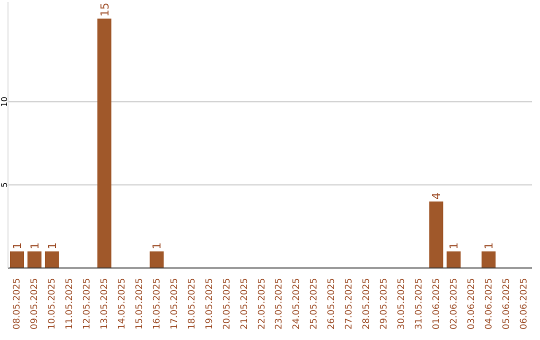  I want to click on x-tick-label: 29.05.2025, so click(385, 304).